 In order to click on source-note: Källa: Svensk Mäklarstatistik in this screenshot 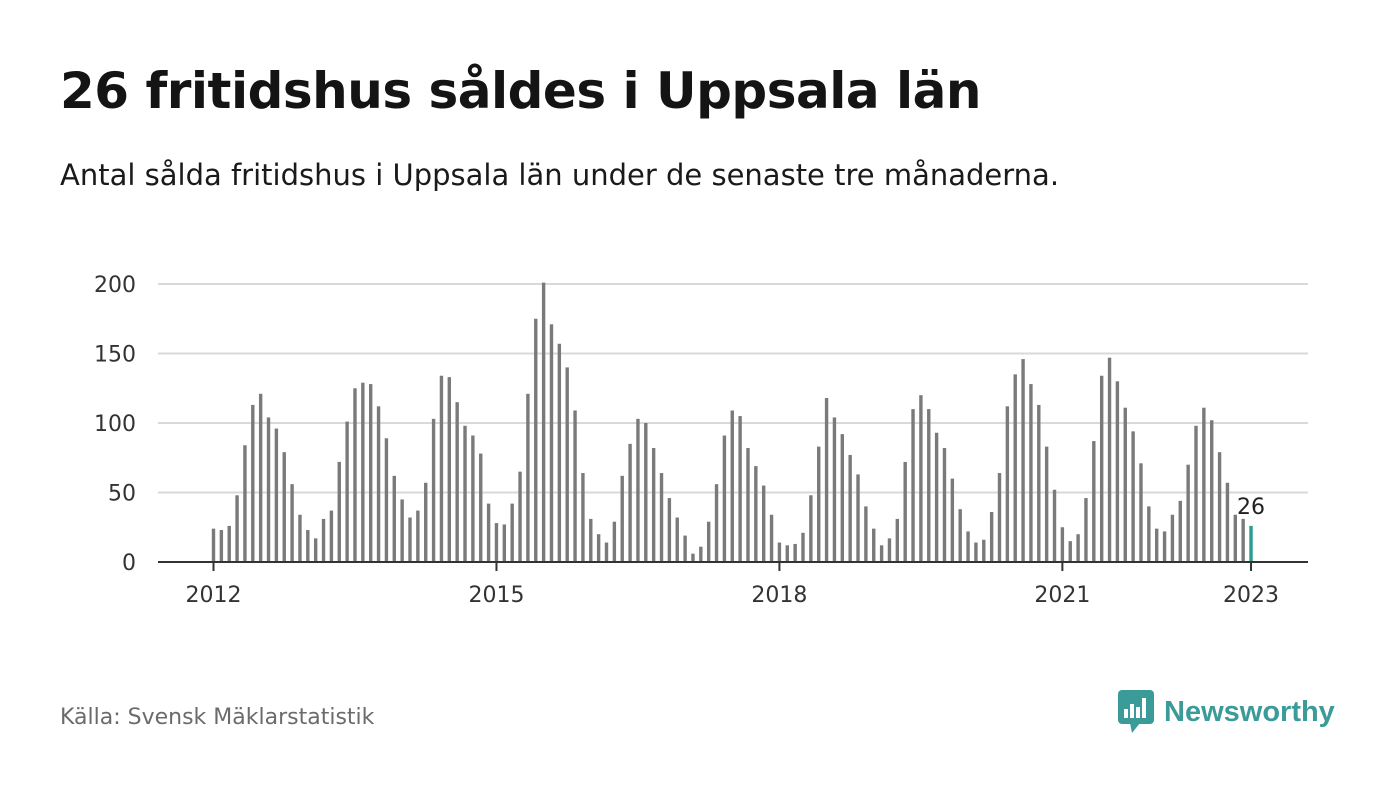, I will do `click(217, 717)`.